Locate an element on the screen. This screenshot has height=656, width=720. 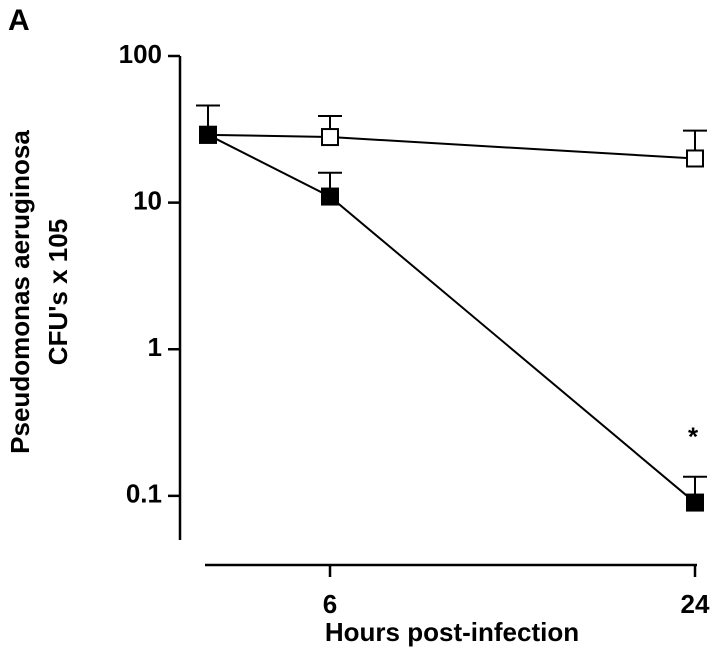
y-axis-label: CFU's x 105 is located at coordinates (58, 292).